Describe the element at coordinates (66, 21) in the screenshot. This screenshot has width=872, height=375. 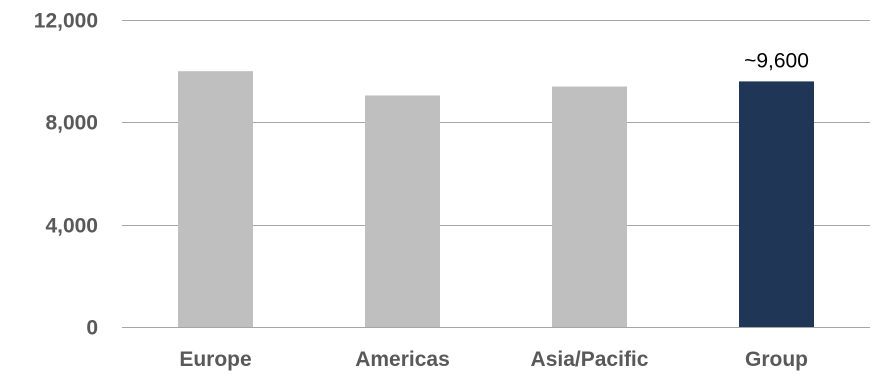
I see `y-tick-label: 12,000` at that location.